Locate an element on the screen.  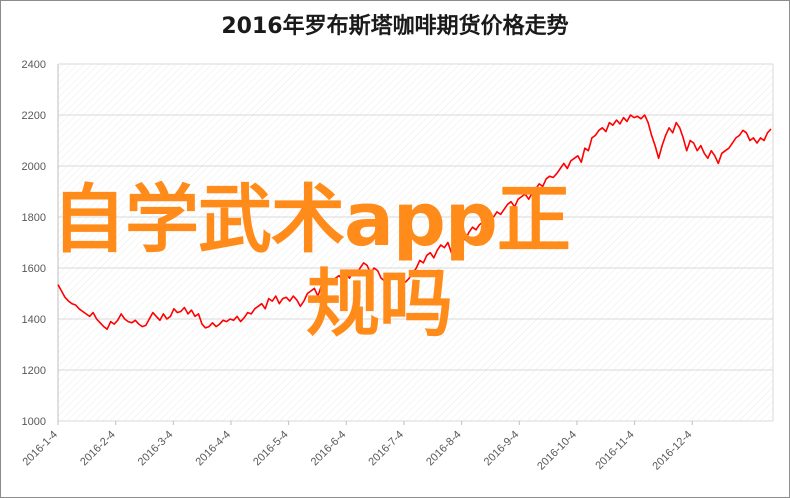
y-tick-label: 2000 is located at coordinates (34, 167).